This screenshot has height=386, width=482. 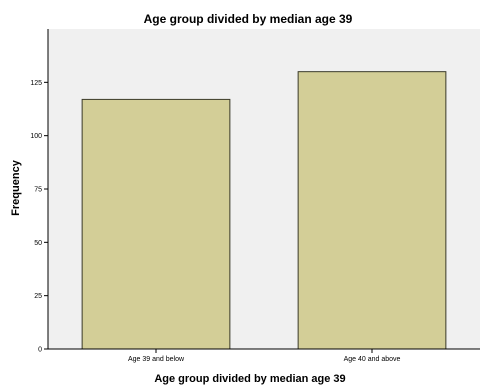 What do you see at coordinates (39, 217) in the screenshot?
I see `y-axis-ticks: 0 25 50 75 100 125` at bounding box center [39, 217].